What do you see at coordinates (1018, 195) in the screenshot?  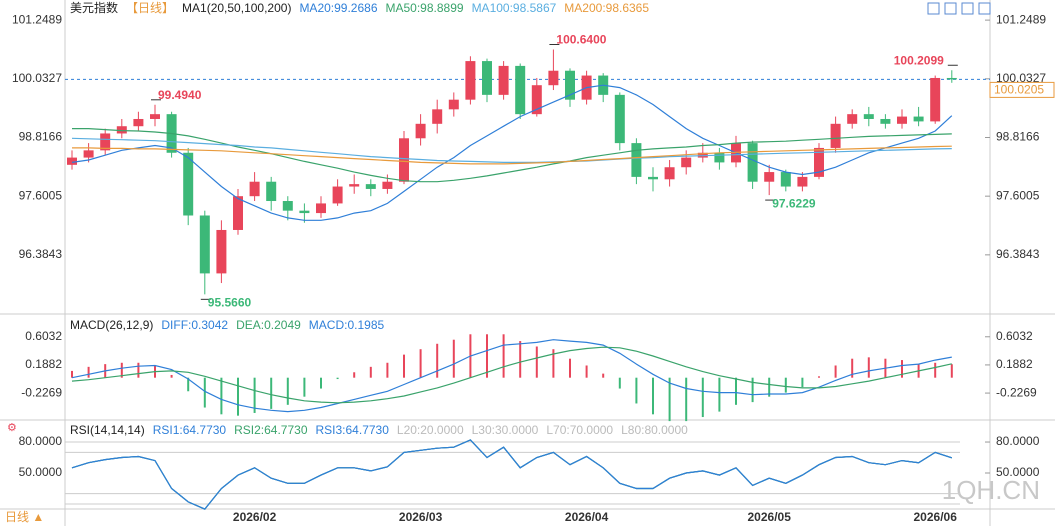 I see `y-tick-label: 97.6005` at bounding box center [1018, 195].